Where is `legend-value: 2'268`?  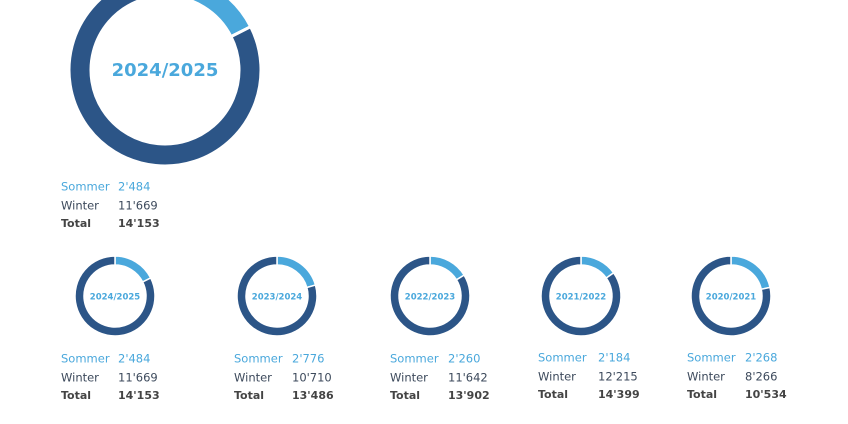 legend-value: 2'268 is located at coordinates (761, 358).